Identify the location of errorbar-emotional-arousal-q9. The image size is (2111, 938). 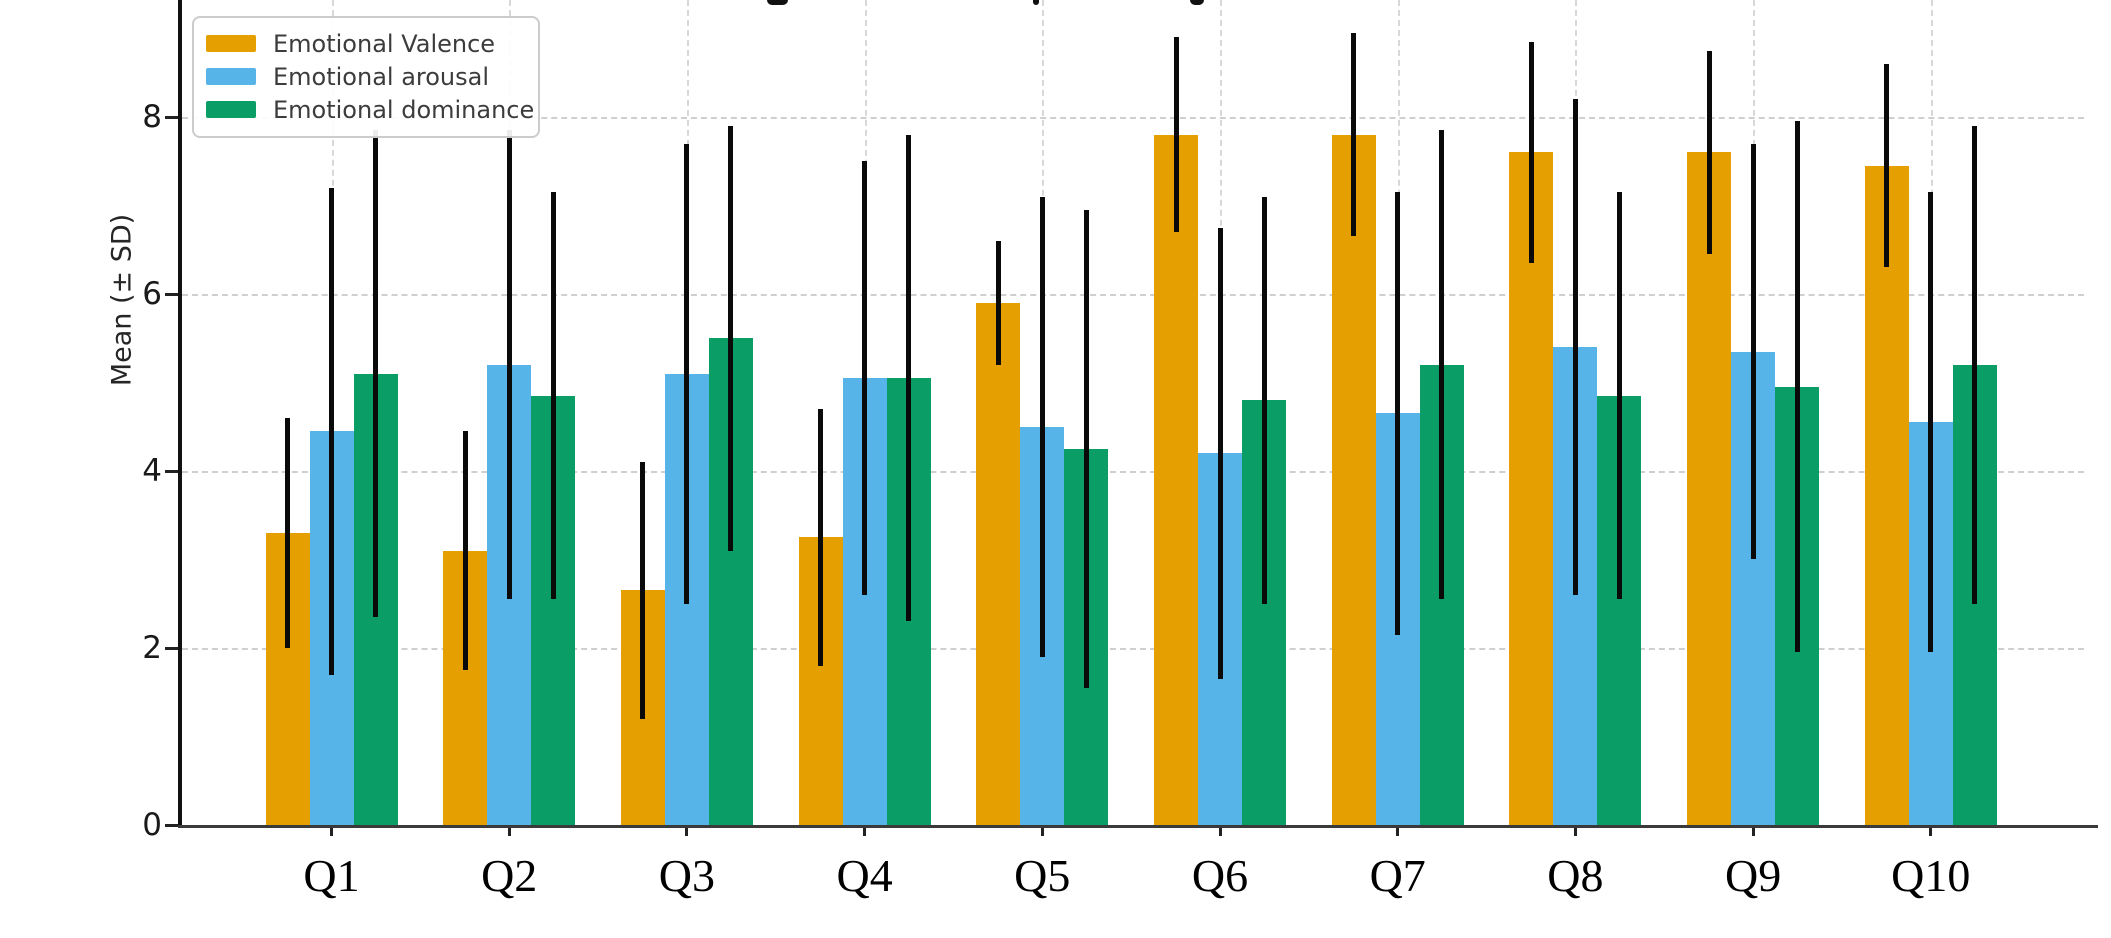
(1753, 351).